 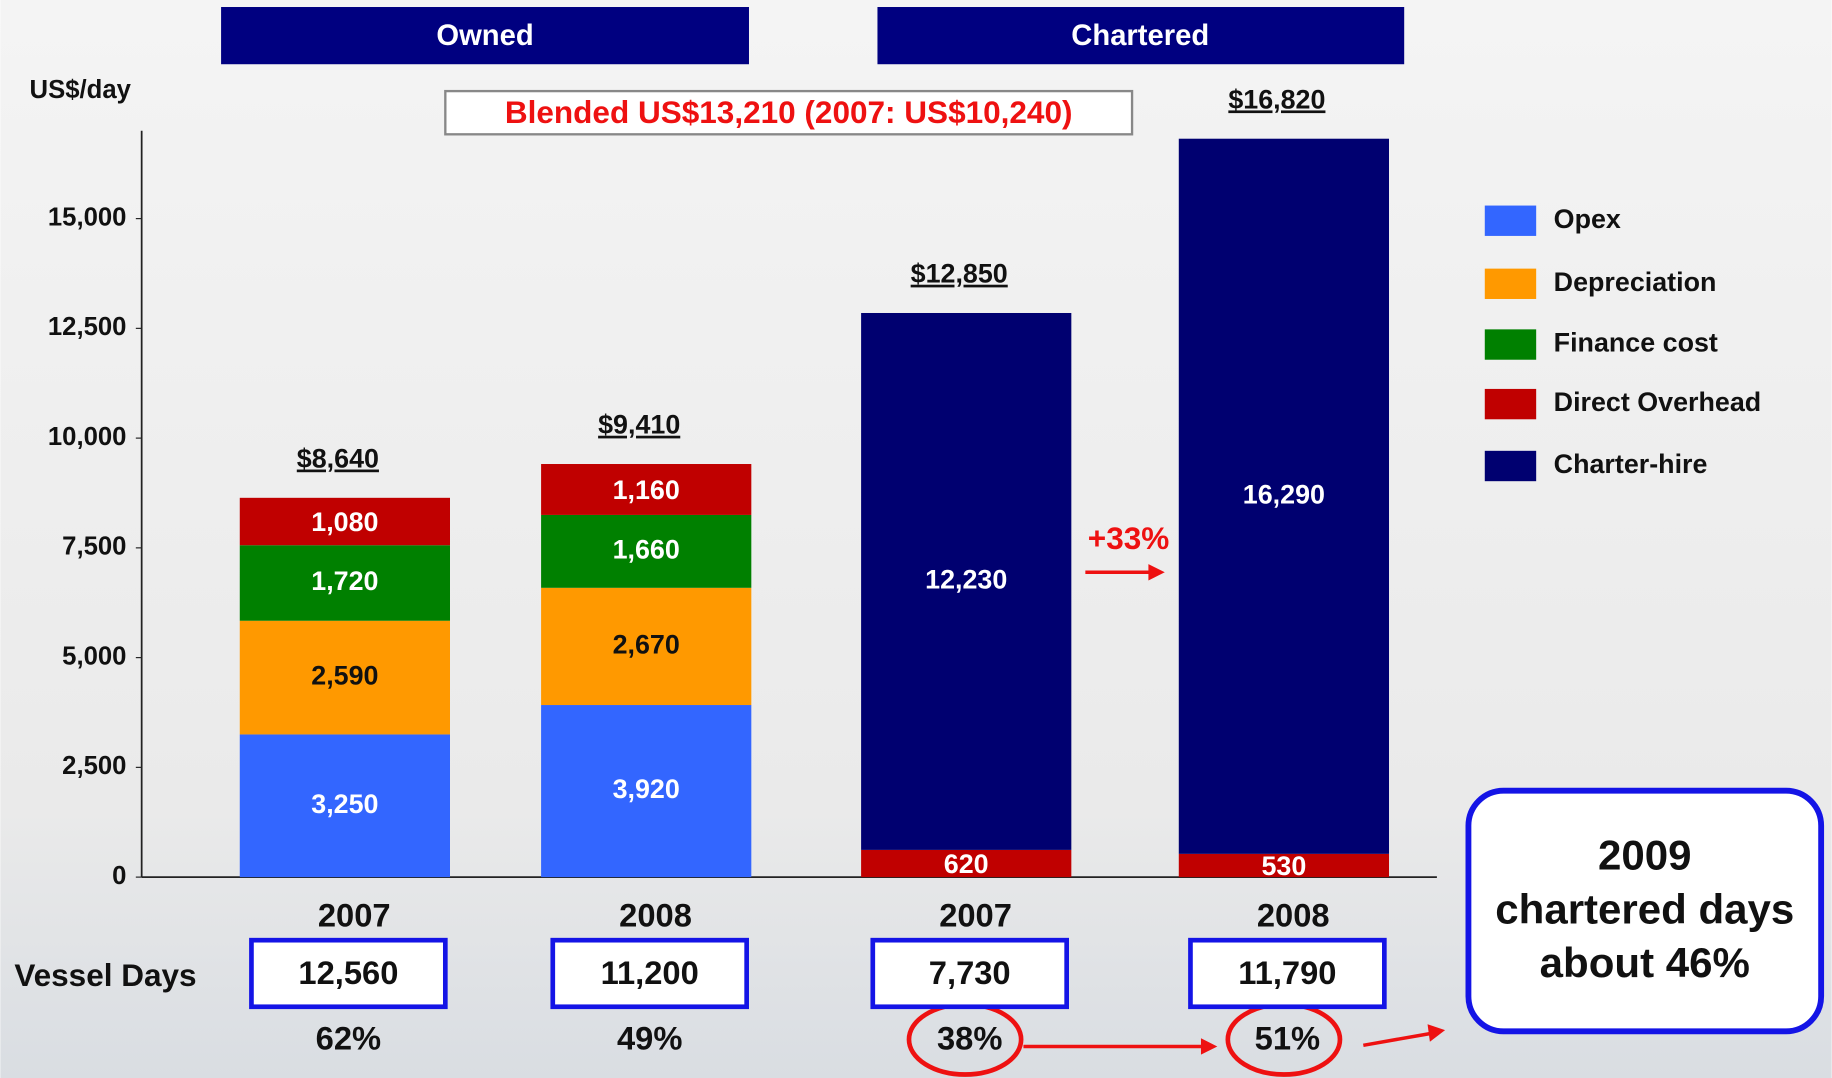 What do you see at coordinates (1631, 464) in the screenshot?
I see `legend-label: Charter-hire` at bounding box center [1631, 464].